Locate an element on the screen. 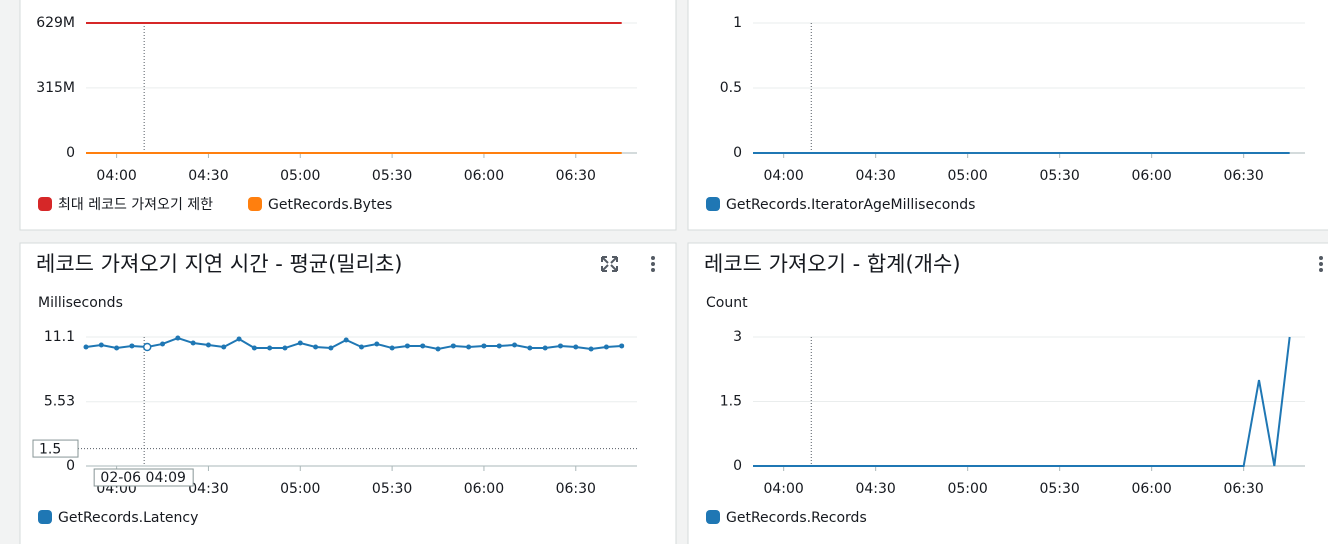 The height and width of the screenshot is (544, 1328). legend-label: GetRecords.Records is located at coordinates (796, 518).